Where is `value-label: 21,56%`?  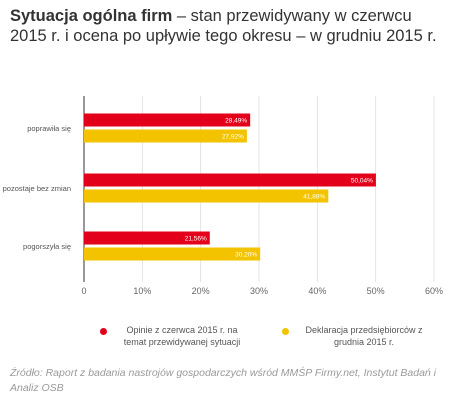
value-label: 21,56% is located at coordinates (196, 239).